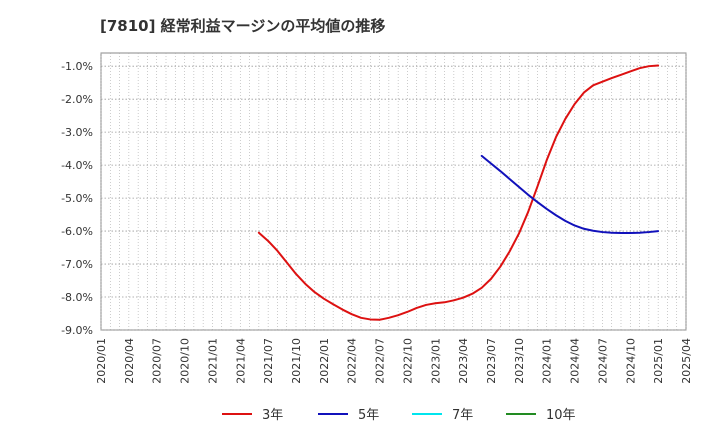 The image size is (720, 440). Describe the element at coordinates (101, 361) in the screenshot. I see `x-tick-label: 2020/01` at that location.